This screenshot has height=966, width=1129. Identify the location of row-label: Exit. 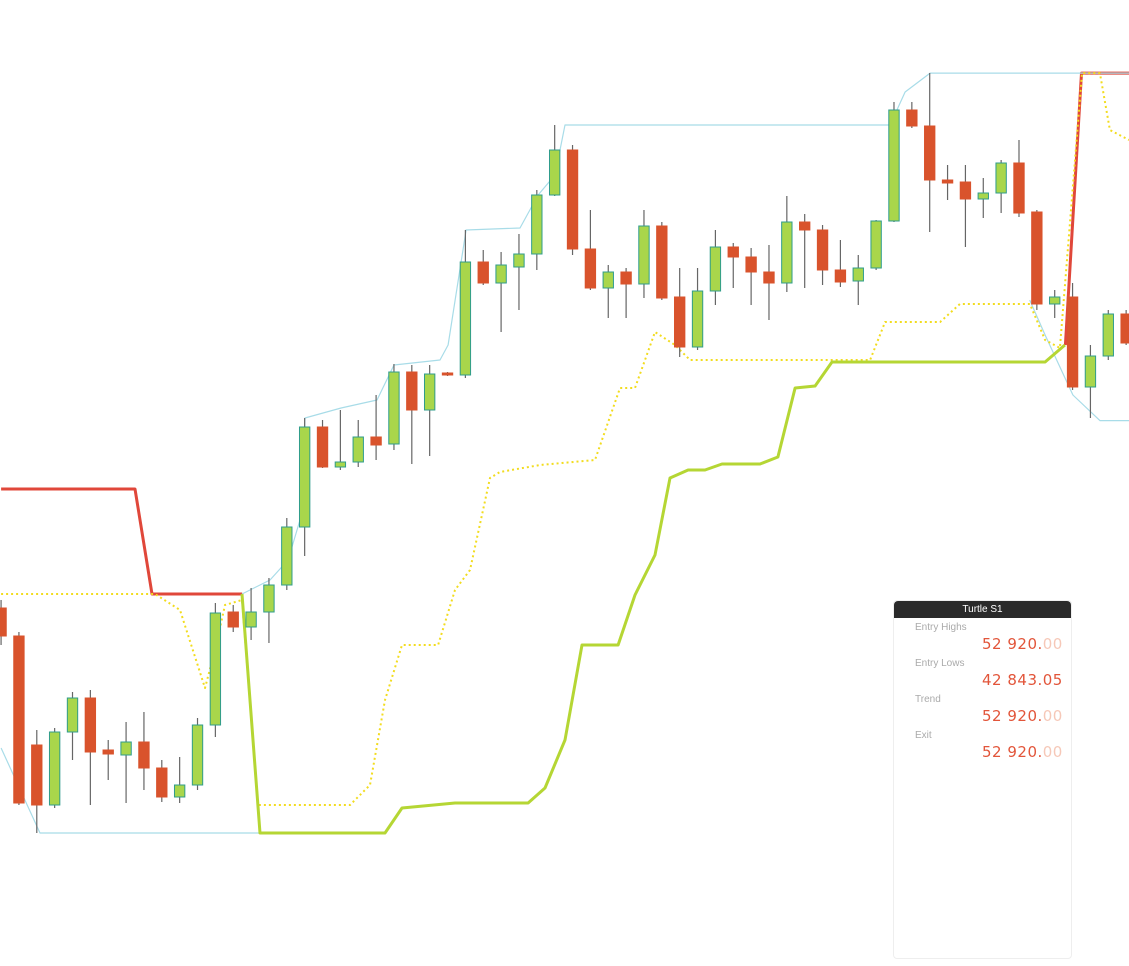
(923, 735).